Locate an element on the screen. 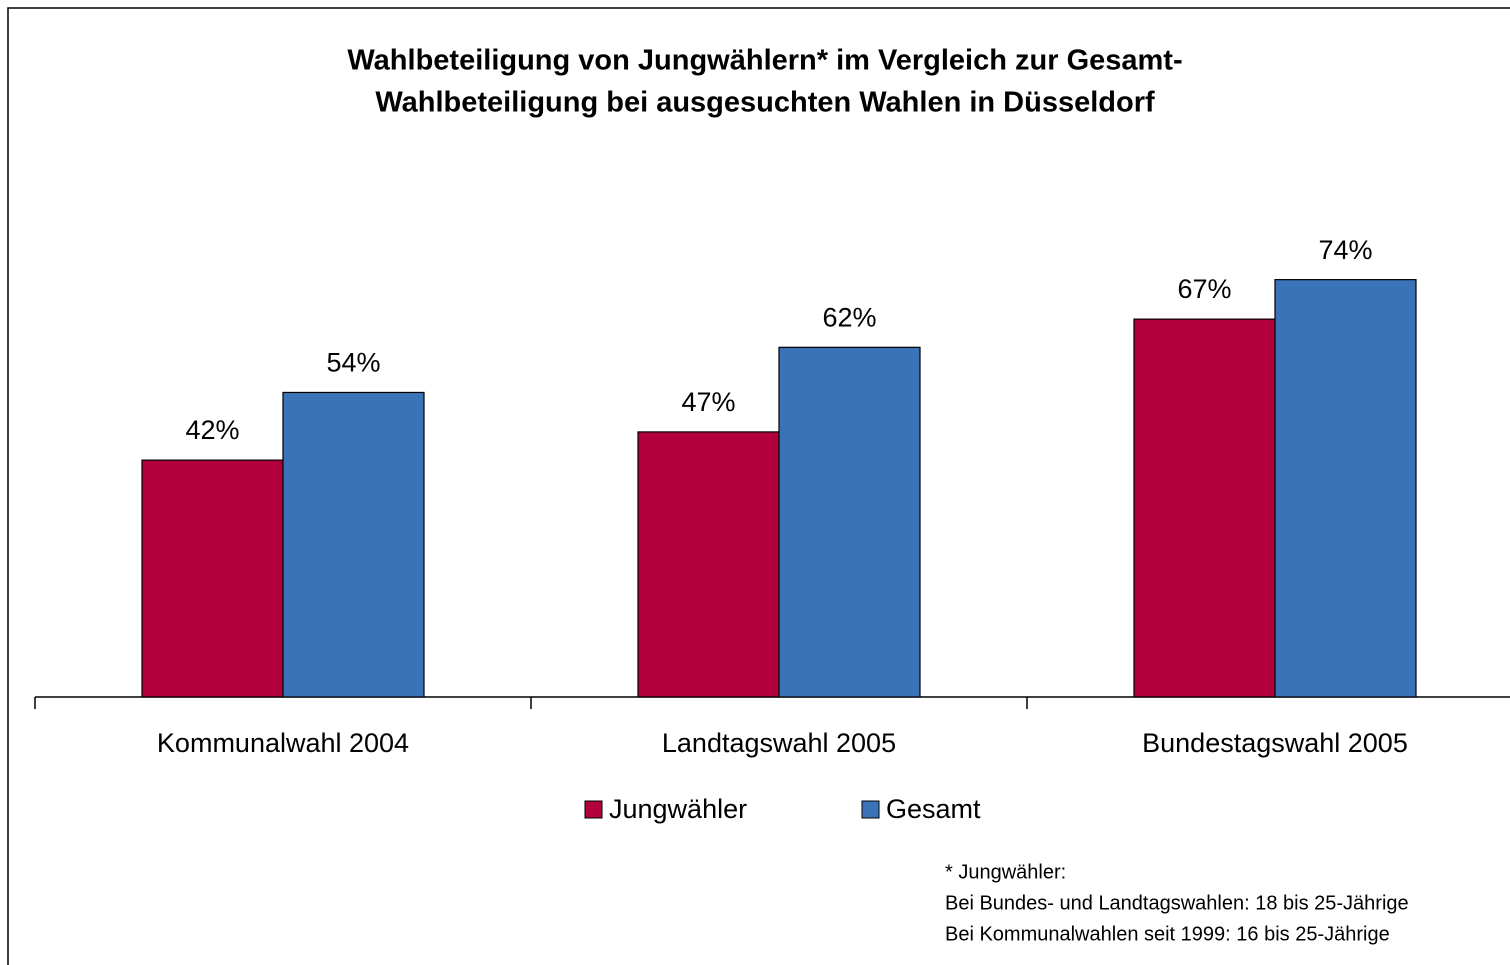 The height and width of the screenshot is (965, 1510). data-label: 74% is located at coordinates (1345, 250).